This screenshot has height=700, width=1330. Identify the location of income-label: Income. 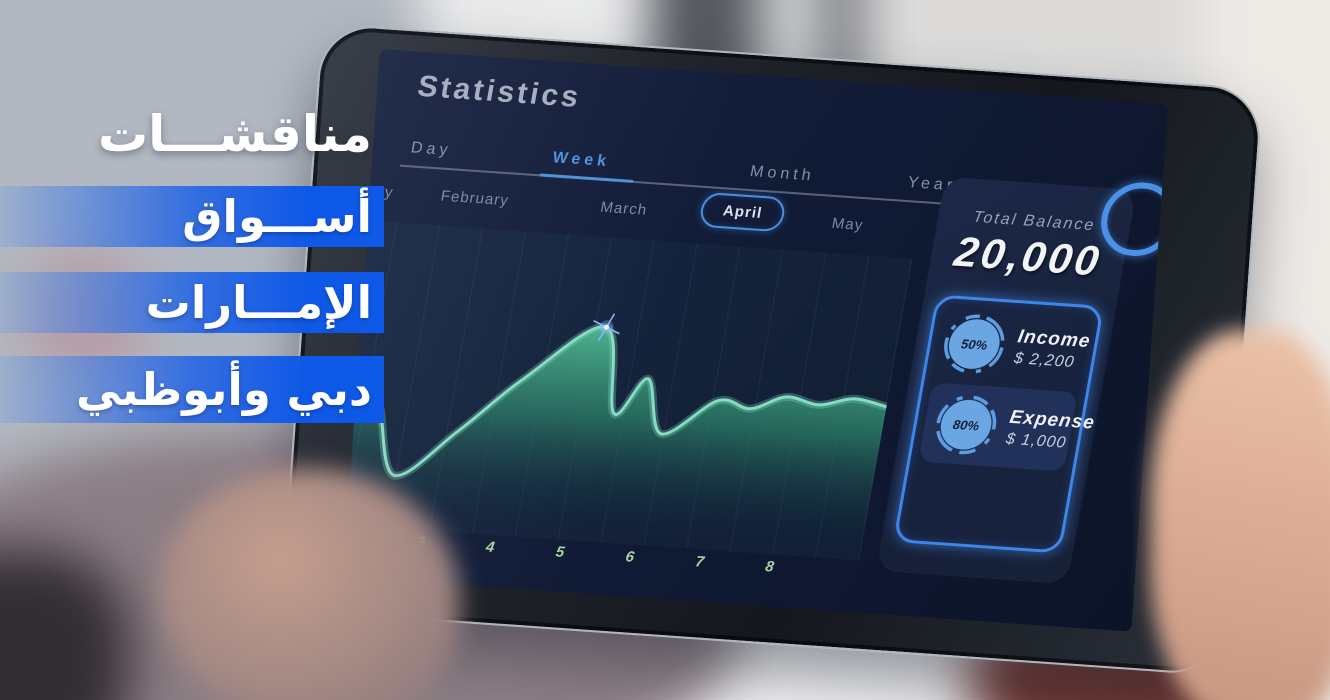
(1054, 339).